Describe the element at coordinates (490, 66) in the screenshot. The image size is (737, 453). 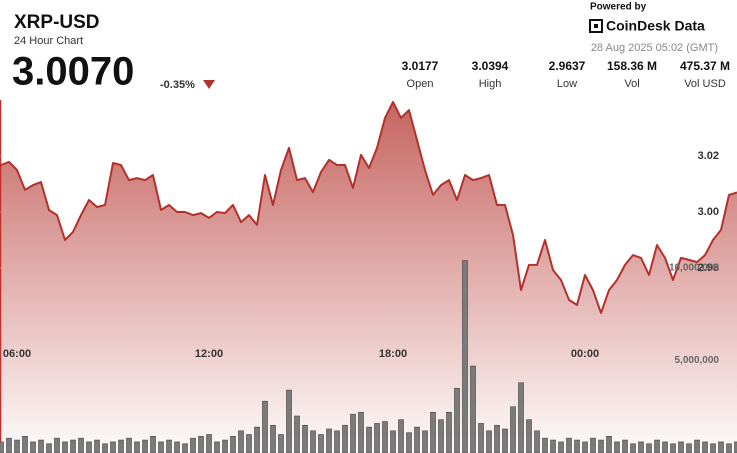
I see `stat-value: 3.0394` at that location.